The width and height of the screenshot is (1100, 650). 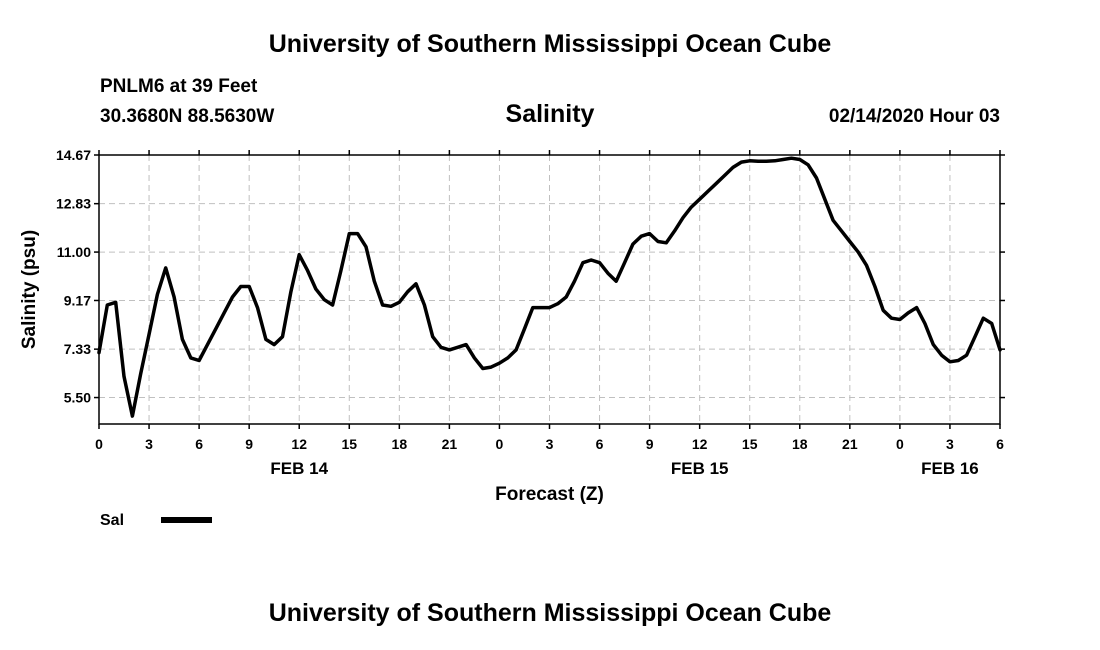 What do you see at coordinates (112, 520) in the screenshot?
I see `legend-label: Sal` at bounding box center [112, 520].